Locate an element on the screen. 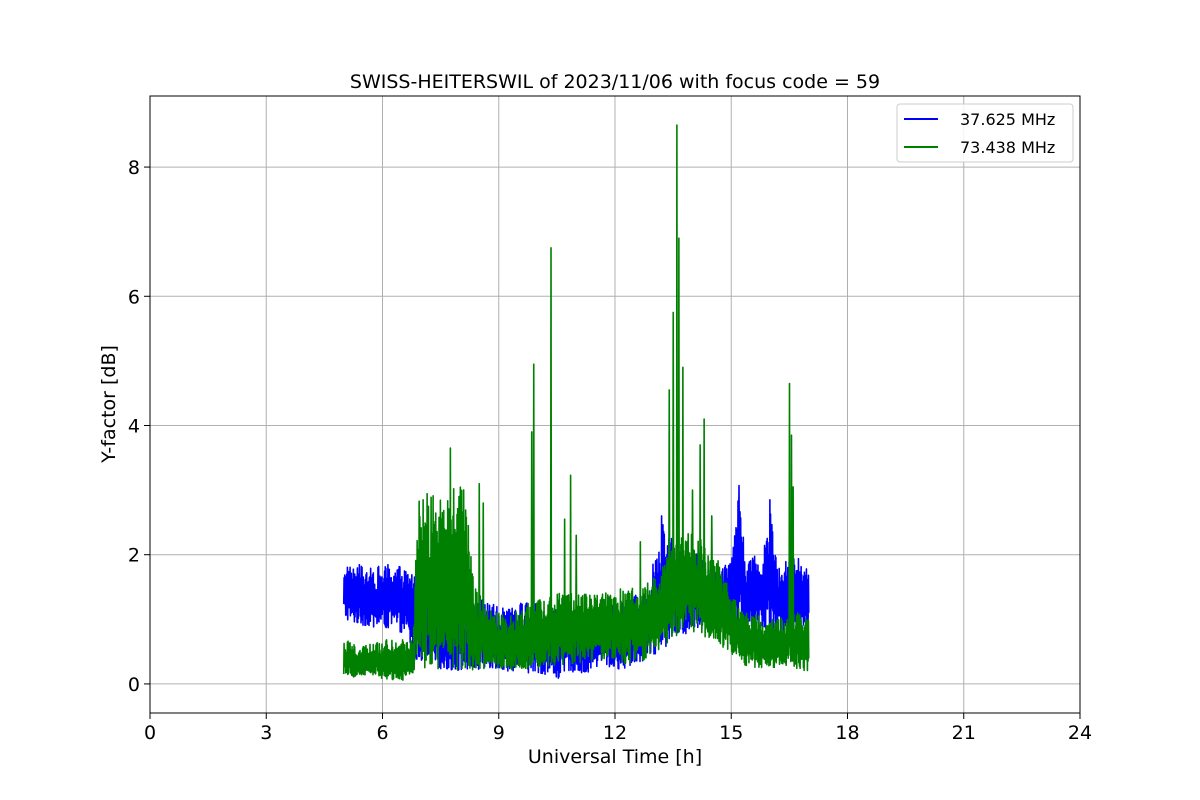 This screenshot has height=800, width=1200. x-tick-label: 3 is located at coordinates (266, 733).